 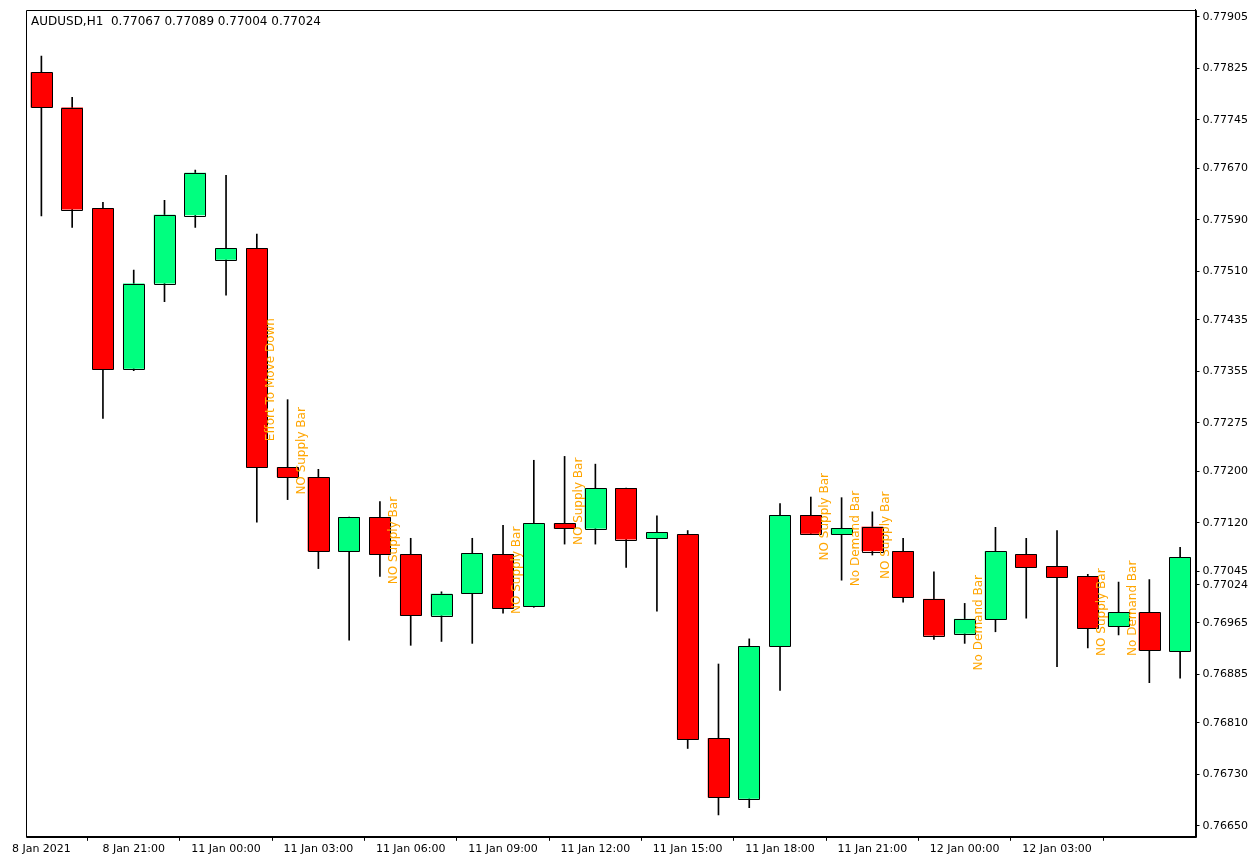 What do you see at coordinates (964, 849) in the screenshot?
I see `x-tick-label: 12 Jan 00:00` at bounding box center [964, 849].